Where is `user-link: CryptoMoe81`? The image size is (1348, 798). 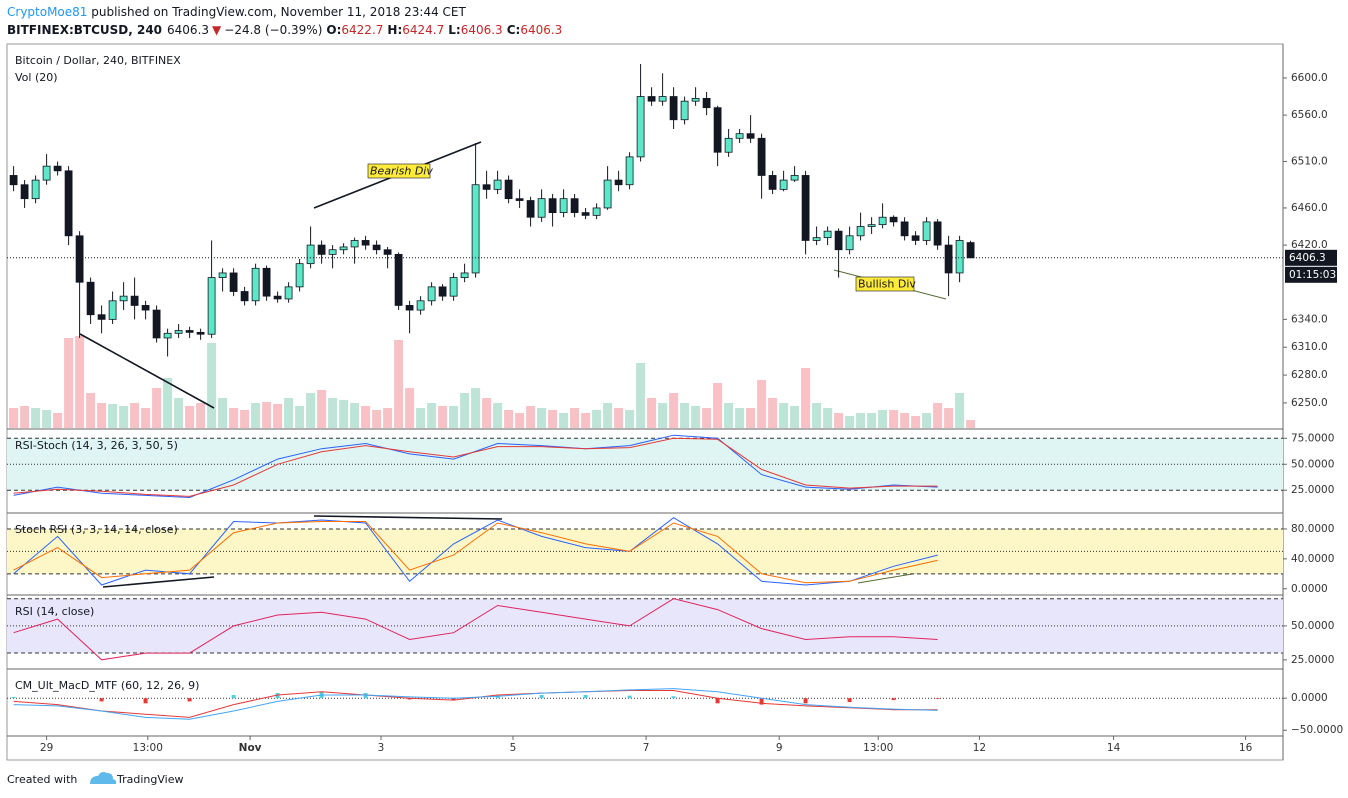 user-link: CryptoMoe81 is located at coordinates (47, 12).